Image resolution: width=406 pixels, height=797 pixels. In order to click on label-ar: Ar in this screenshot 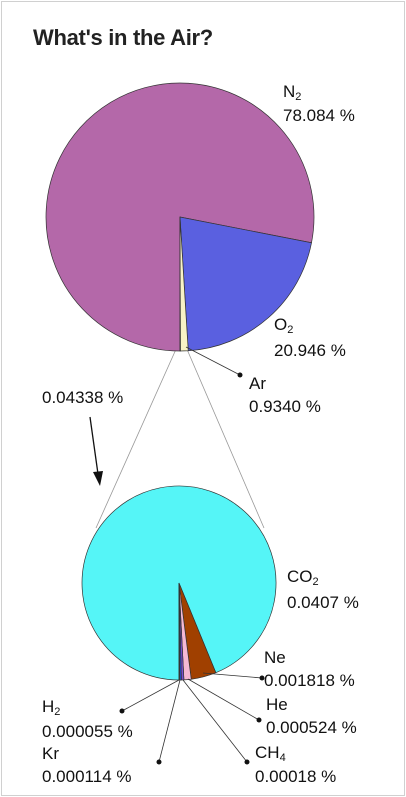, I will do `click(257, 383)`.